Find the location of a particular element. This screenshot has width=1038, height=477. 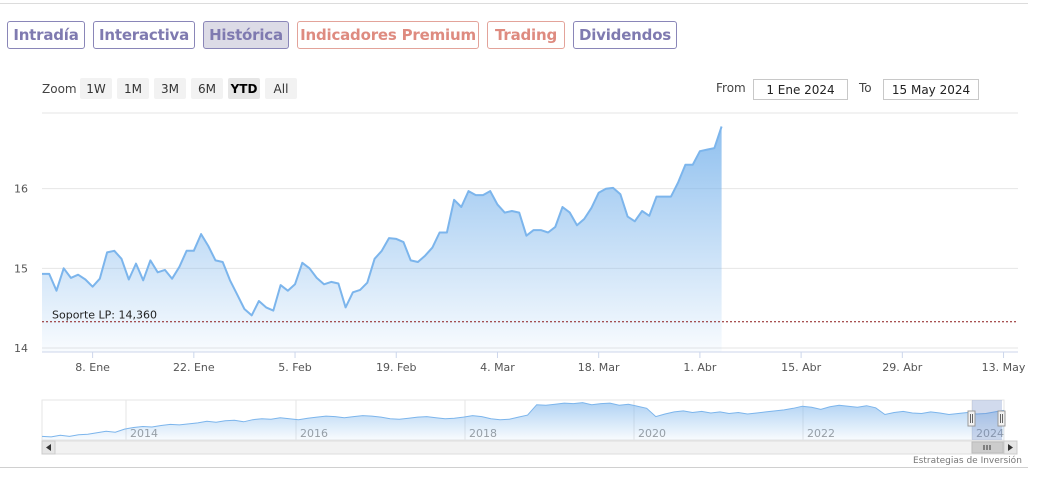

x-tick-label: 8. Ene is located at coordinates (92, 367).